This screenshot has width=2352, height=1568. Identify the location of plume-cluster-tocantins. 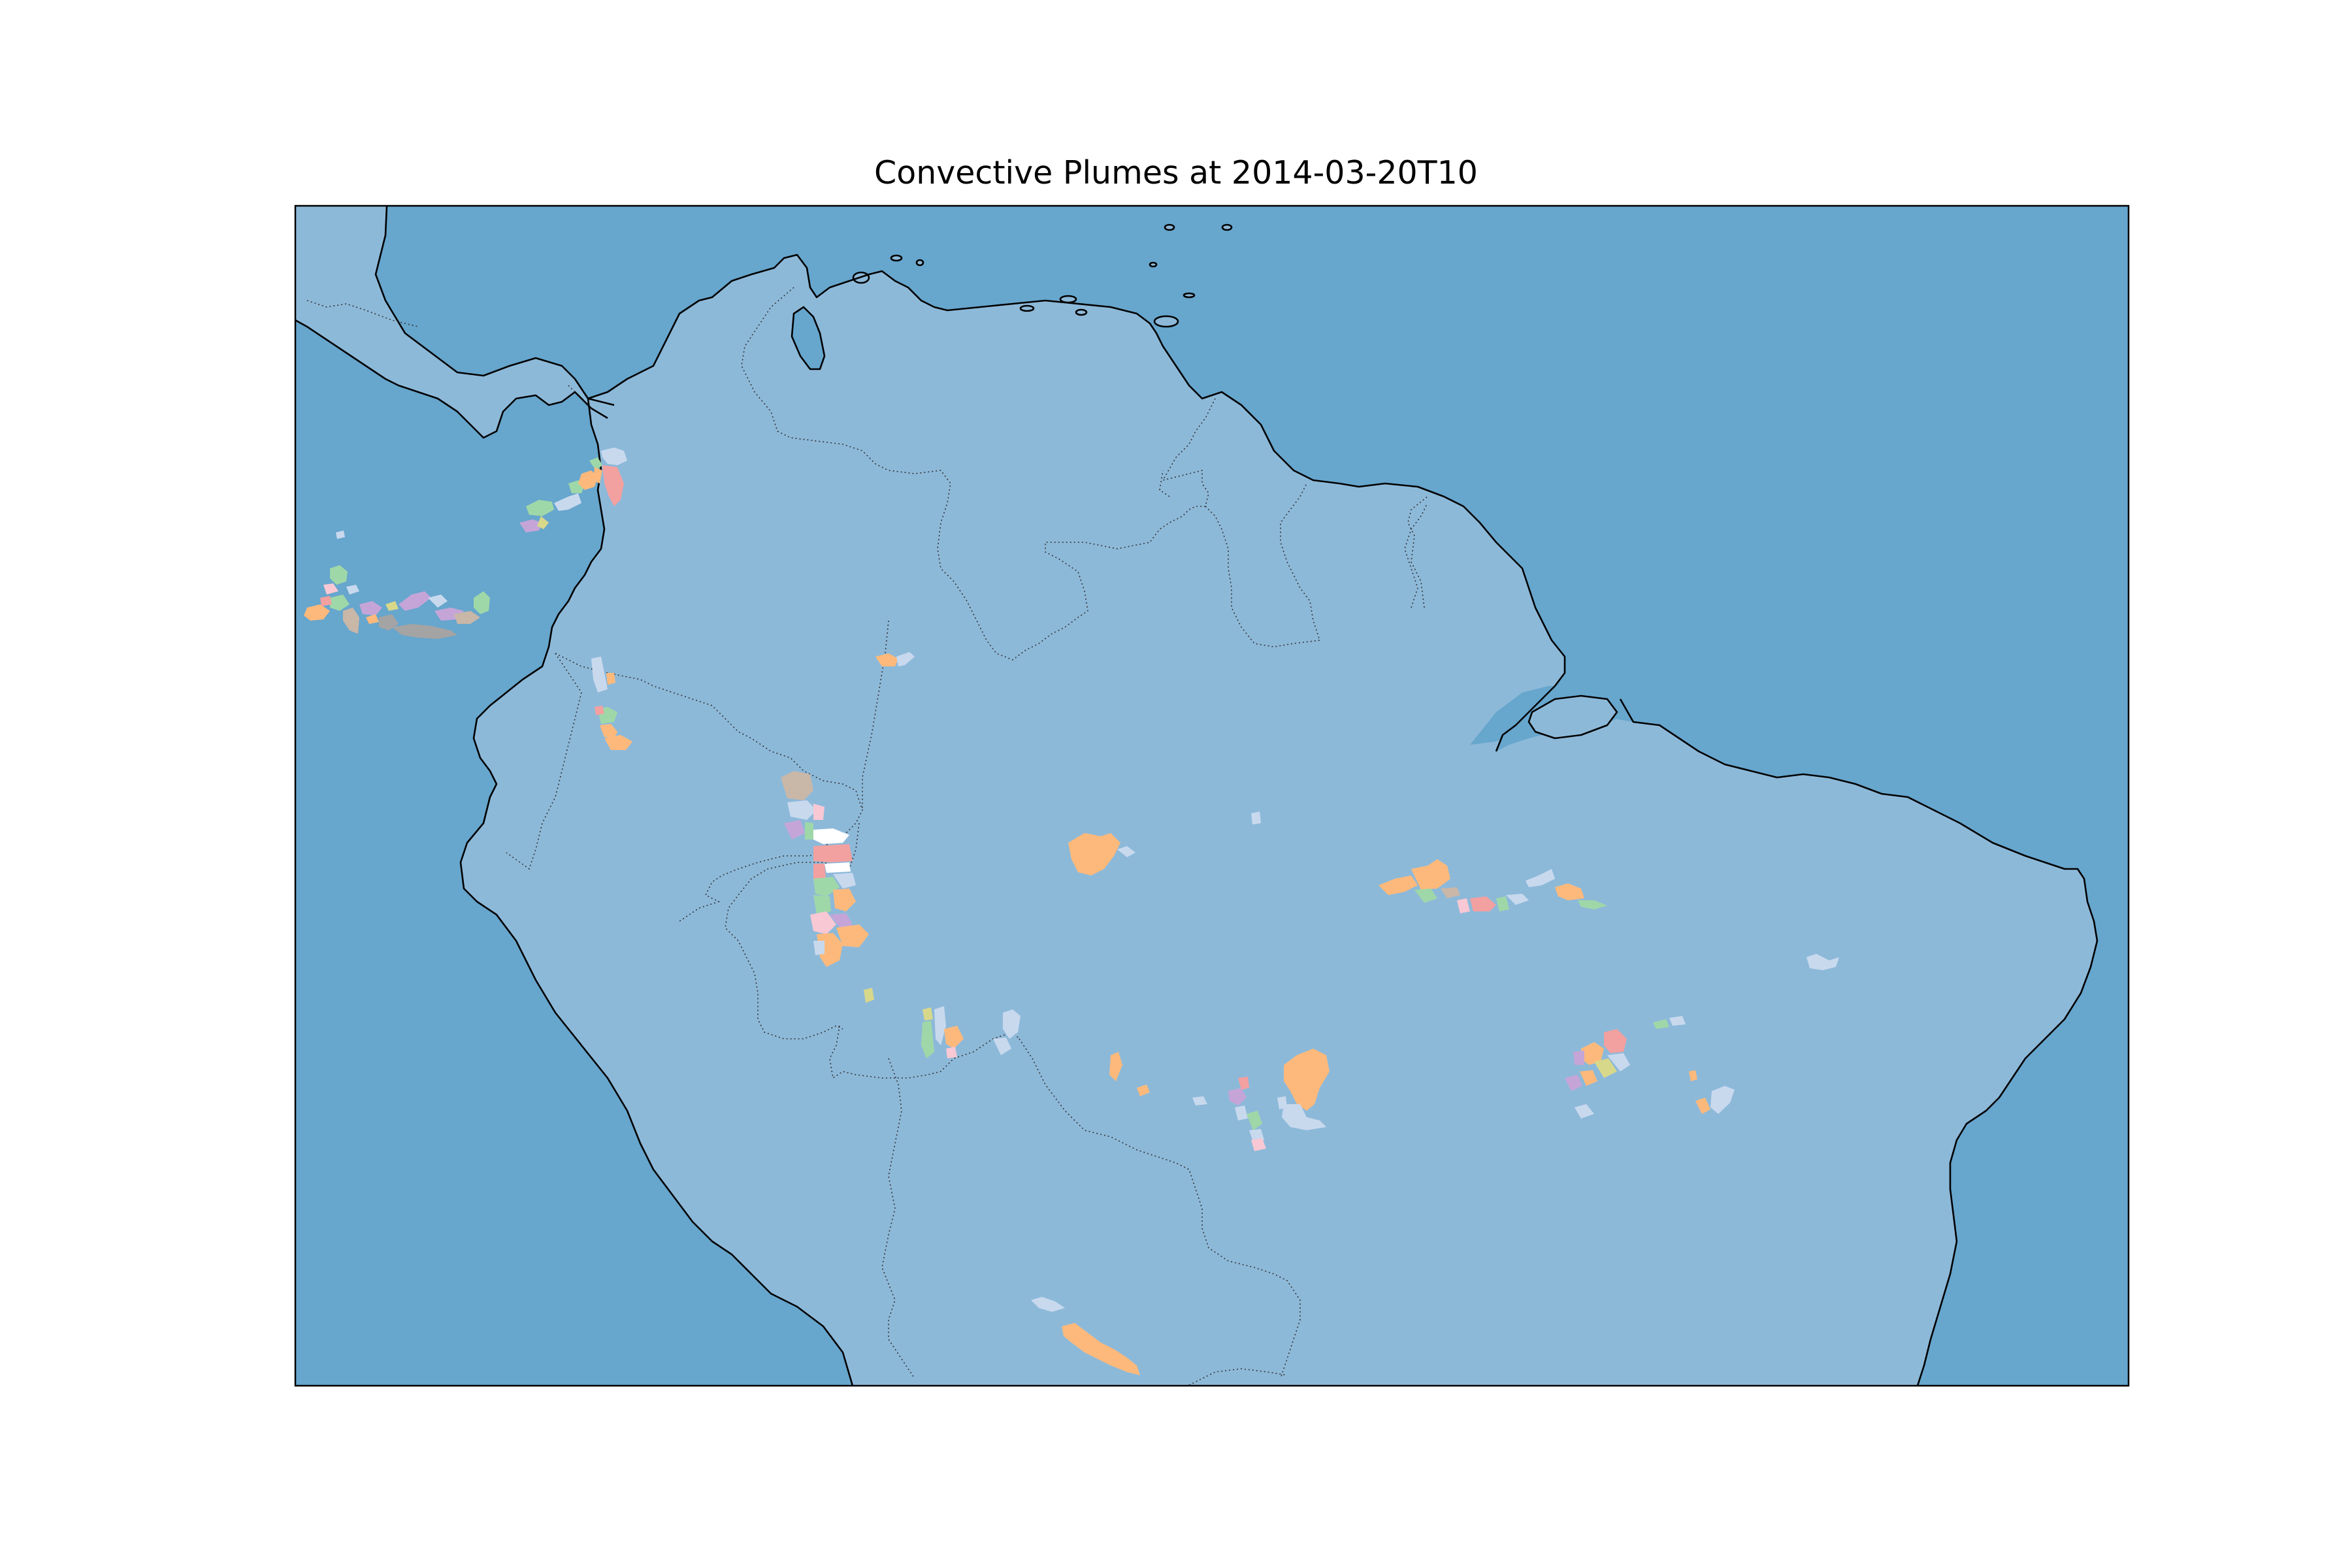
(1702, 1036).